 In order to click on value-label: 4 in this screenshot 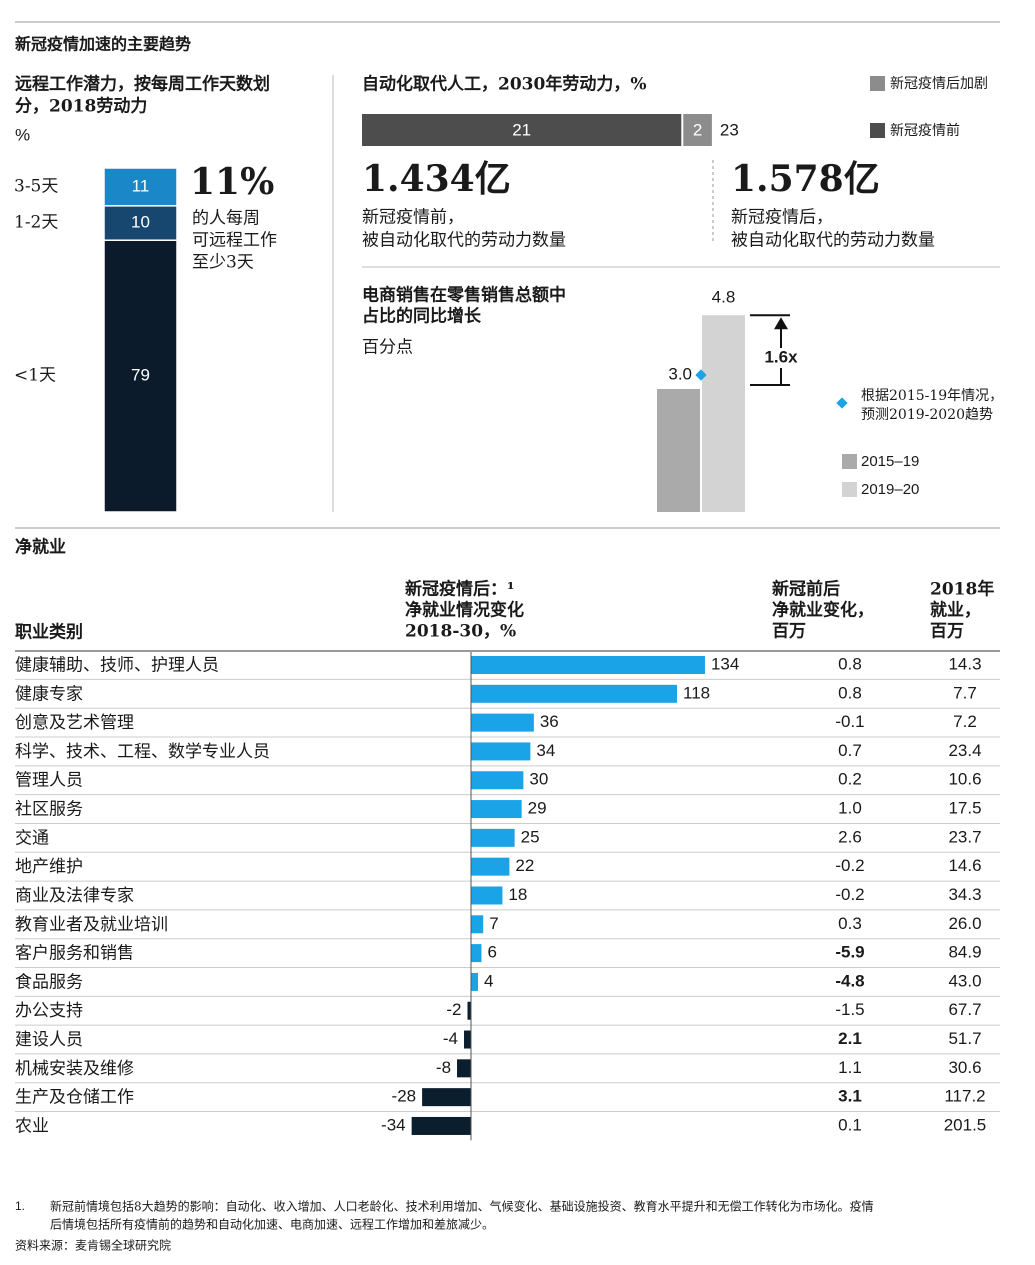, I will do `click(488, 980)`.